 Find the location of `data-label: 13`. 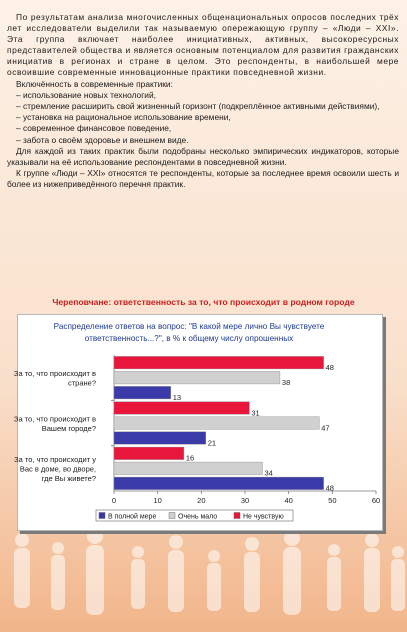

data-label: 13 is located at coordinates (177, 397).